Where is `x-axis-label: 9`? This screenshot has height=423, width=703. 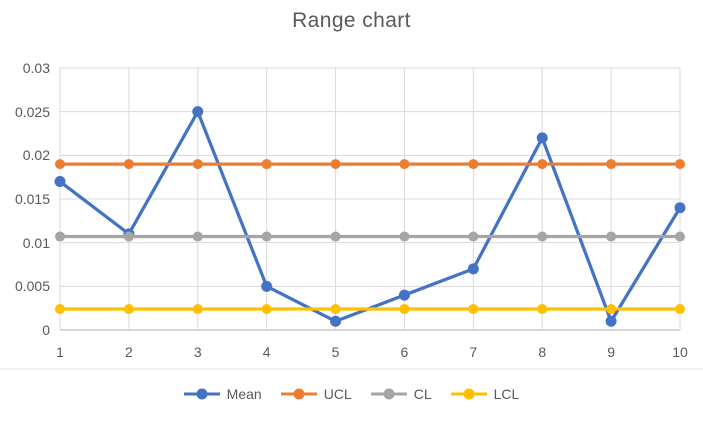
x-axis-label: 9 is located at coordinates (611, 352).